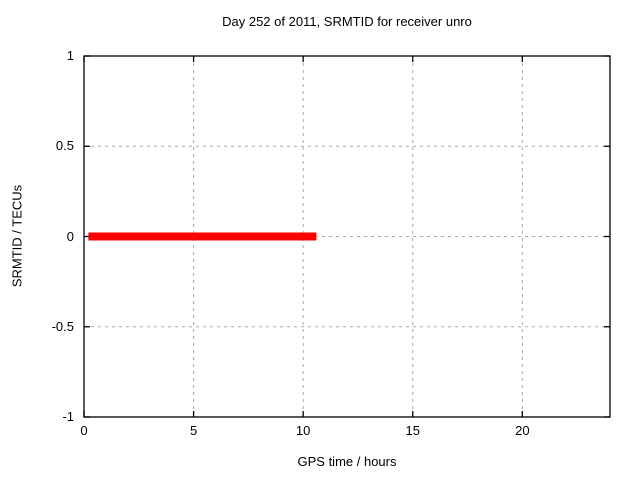  I want to click on x-tick-label: 0, so click(84, 430).